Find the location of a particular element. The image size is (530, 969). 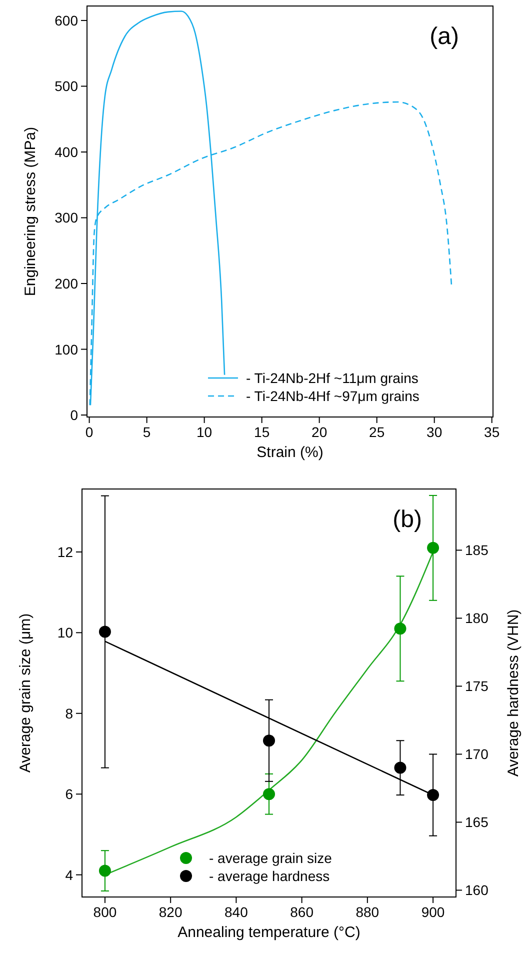

x-tick-label: 35 is located at coordinates (492, 432).